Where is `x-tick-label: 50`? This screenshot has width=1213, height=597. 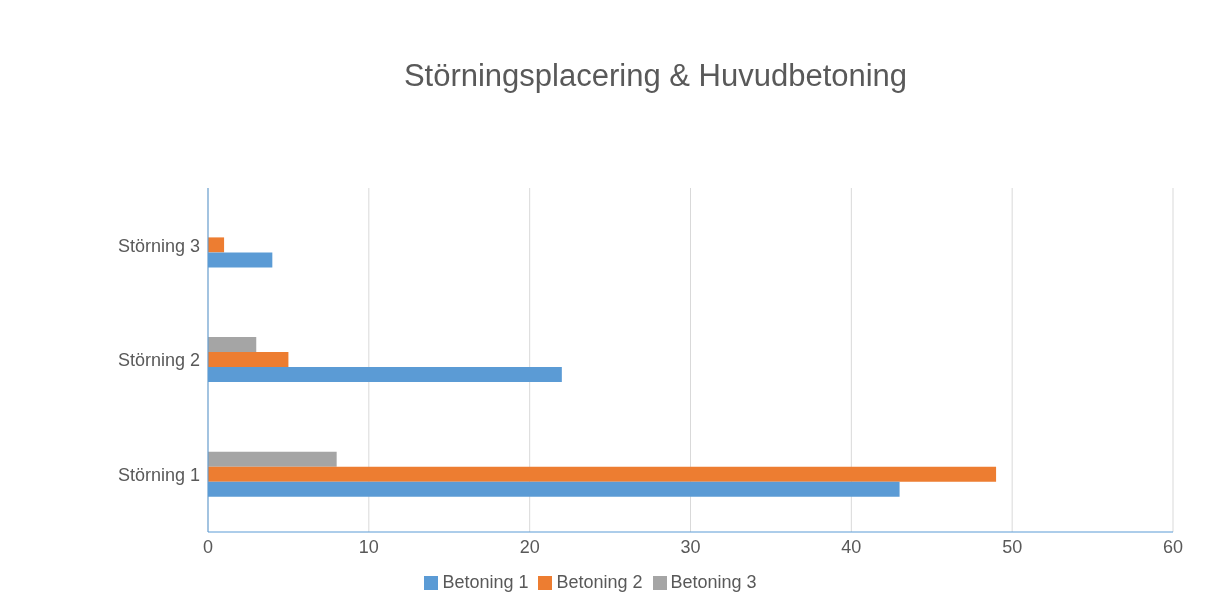 x-tick-label: 50 is located at coordinates (1012, 546).